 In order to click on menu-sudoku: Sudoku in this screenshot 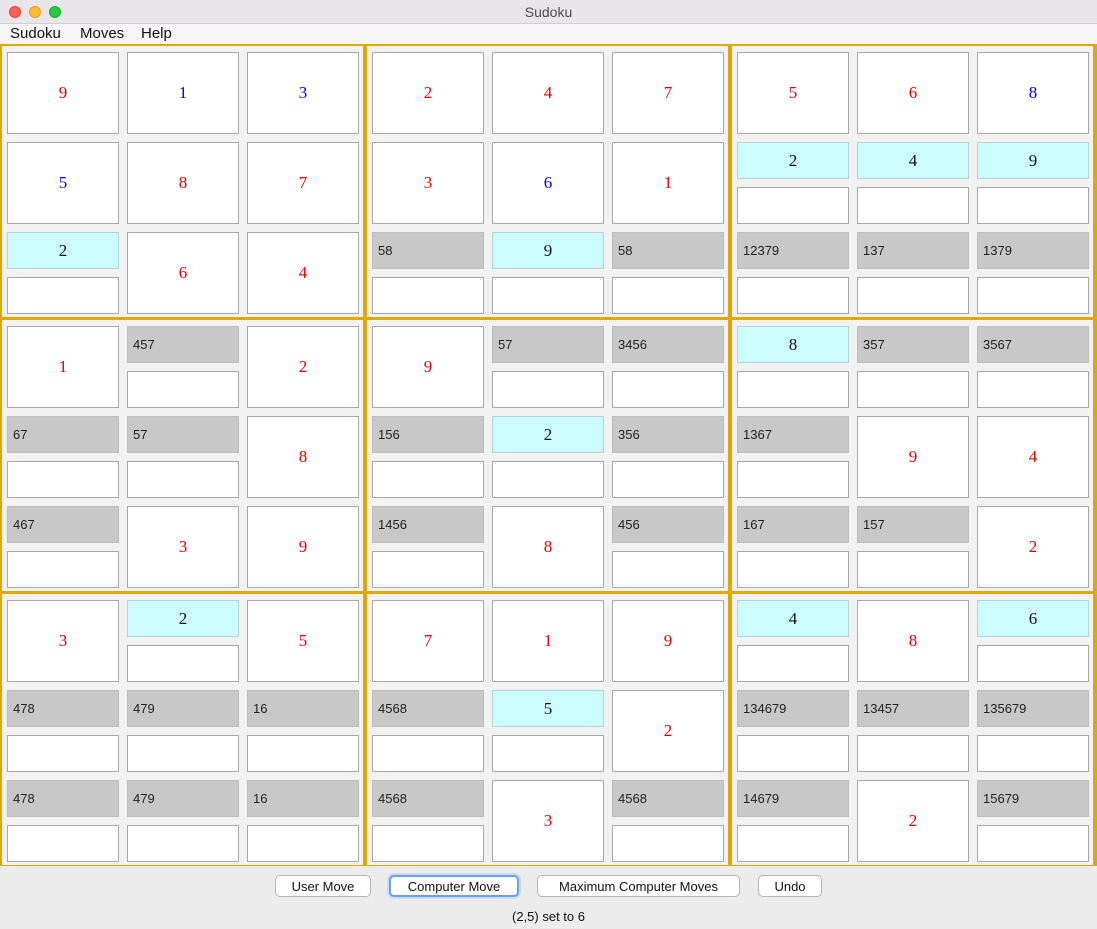, I will do `click(35, 33)`.